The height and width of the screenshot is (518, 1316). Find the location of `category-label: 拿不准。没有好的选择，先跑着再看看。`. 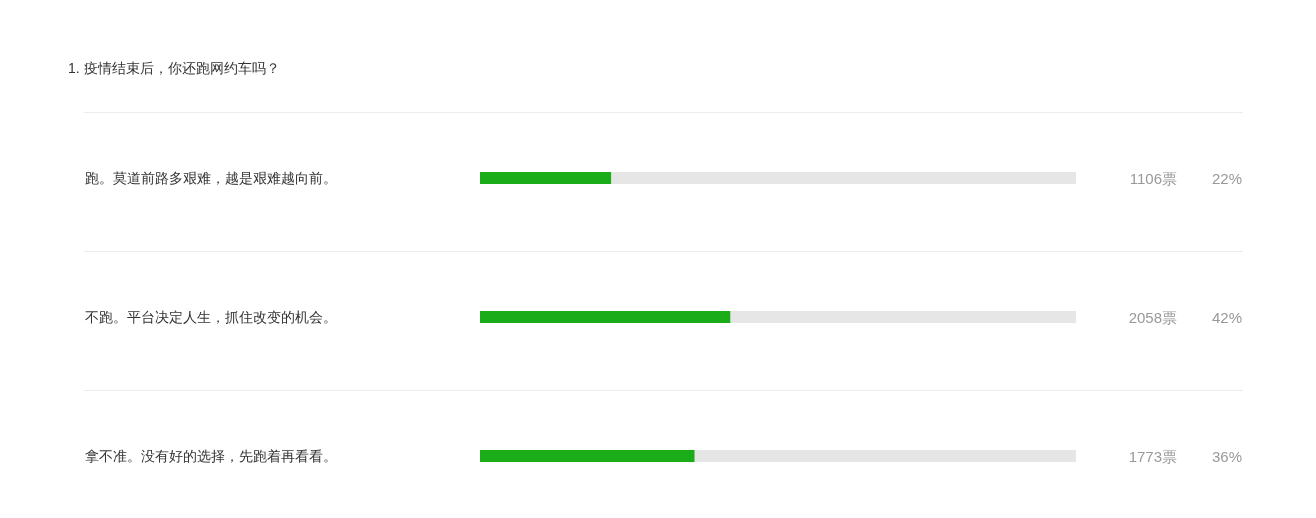

category-label: 拿不准。没有好的选择，先跑着再看看。 is located at coordinates (211, 456).